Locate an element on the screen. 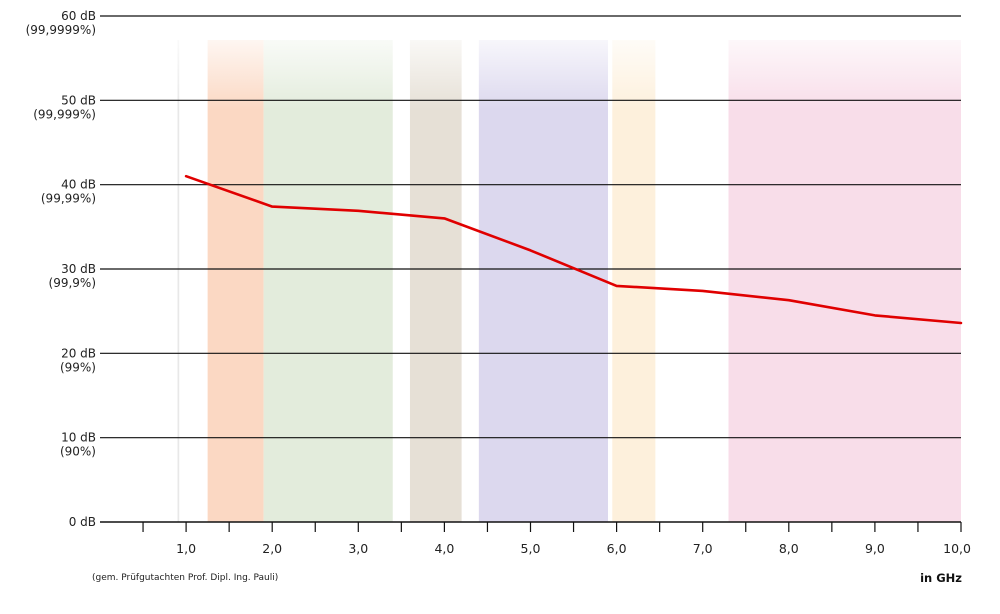 This screenshot has width=1000, height=614. x-tick-label: 9,0 is located at coordinates (875, 548).